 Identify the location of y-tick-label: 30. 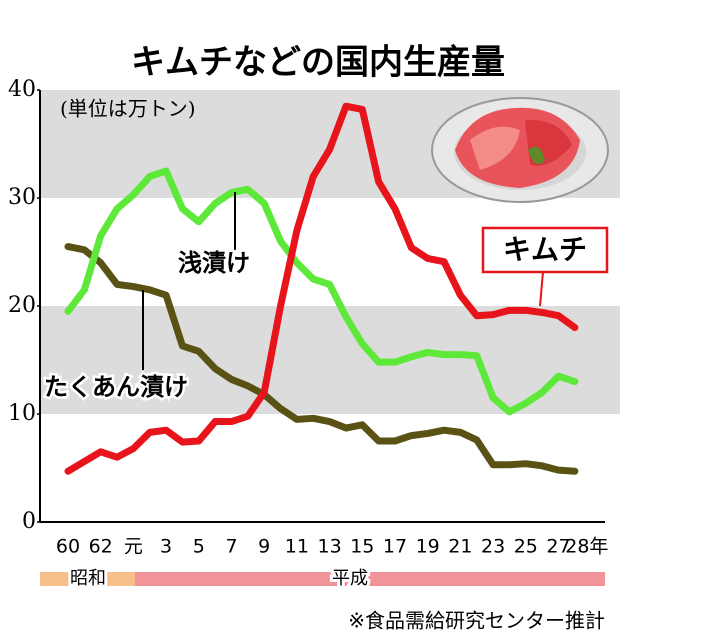
(22, 197).